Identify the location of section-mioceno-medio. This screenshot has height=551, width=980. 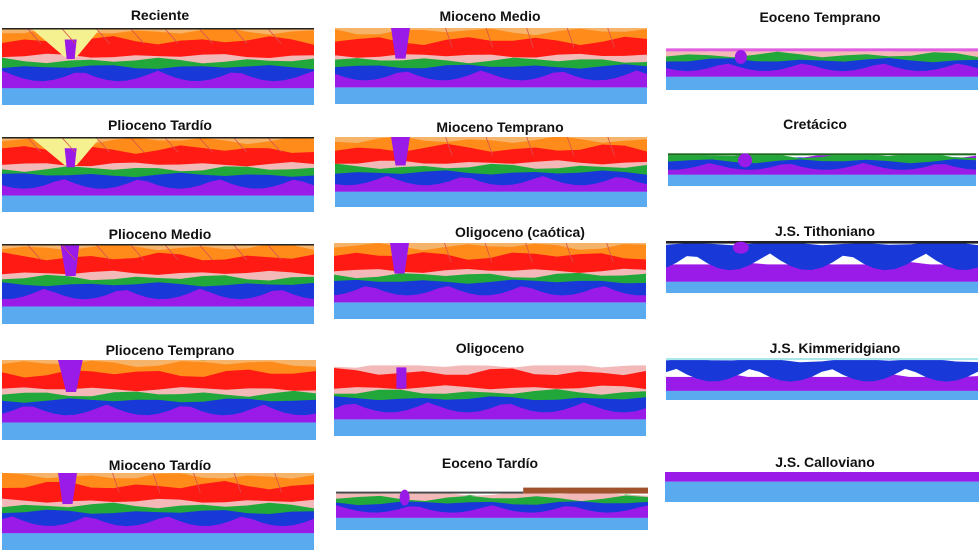
(491, 66).